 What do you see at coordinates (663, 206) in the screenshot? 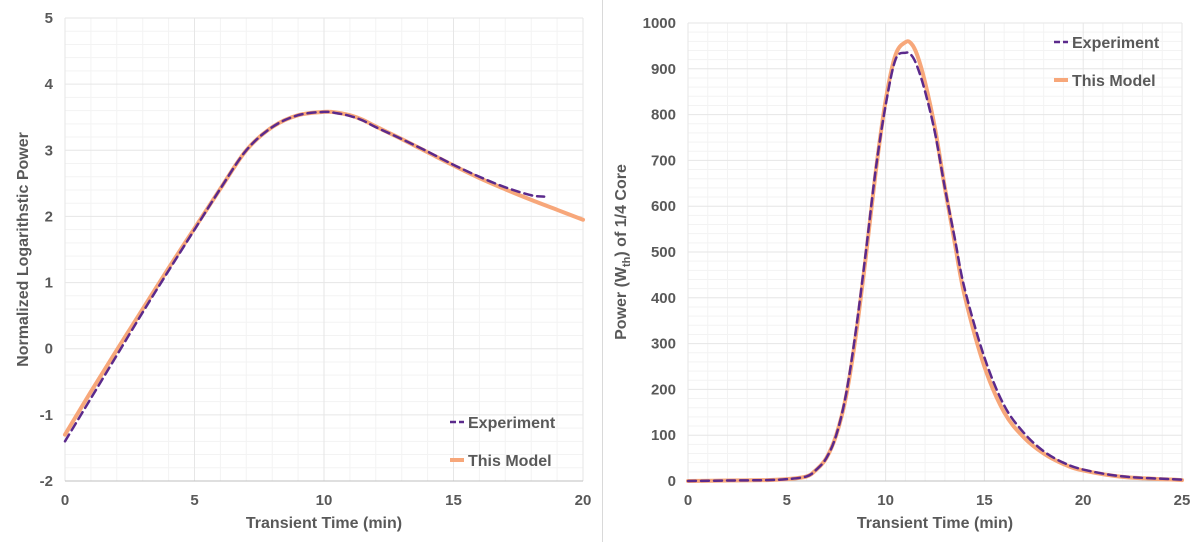
I see `y-tick-label: 600` at bounding box center [663, 206].